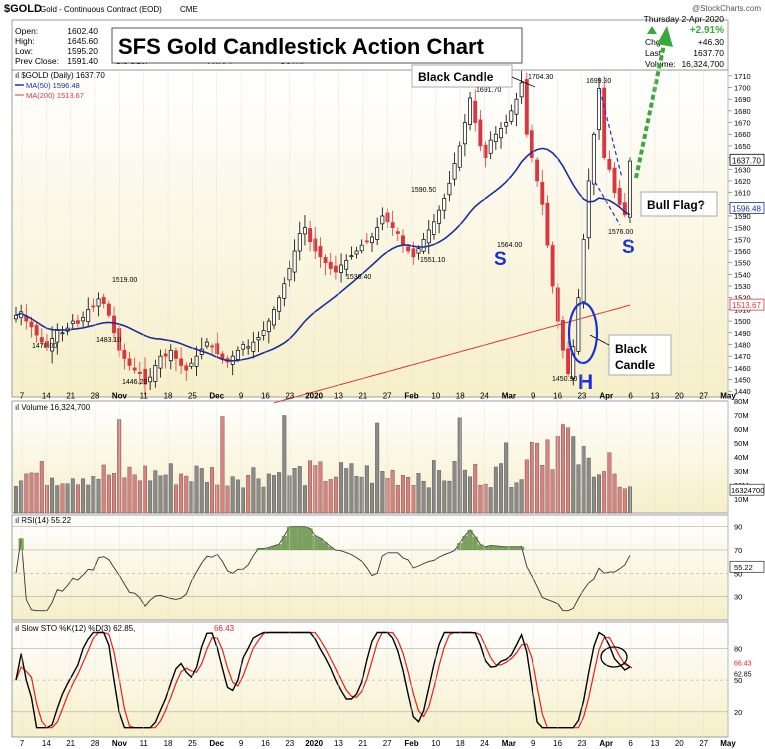  What do you see at coordinates (53, 407) in the screenshot?
I see `volume-title: ıl Volume 16,324,700` at bounding box center [53, 407].